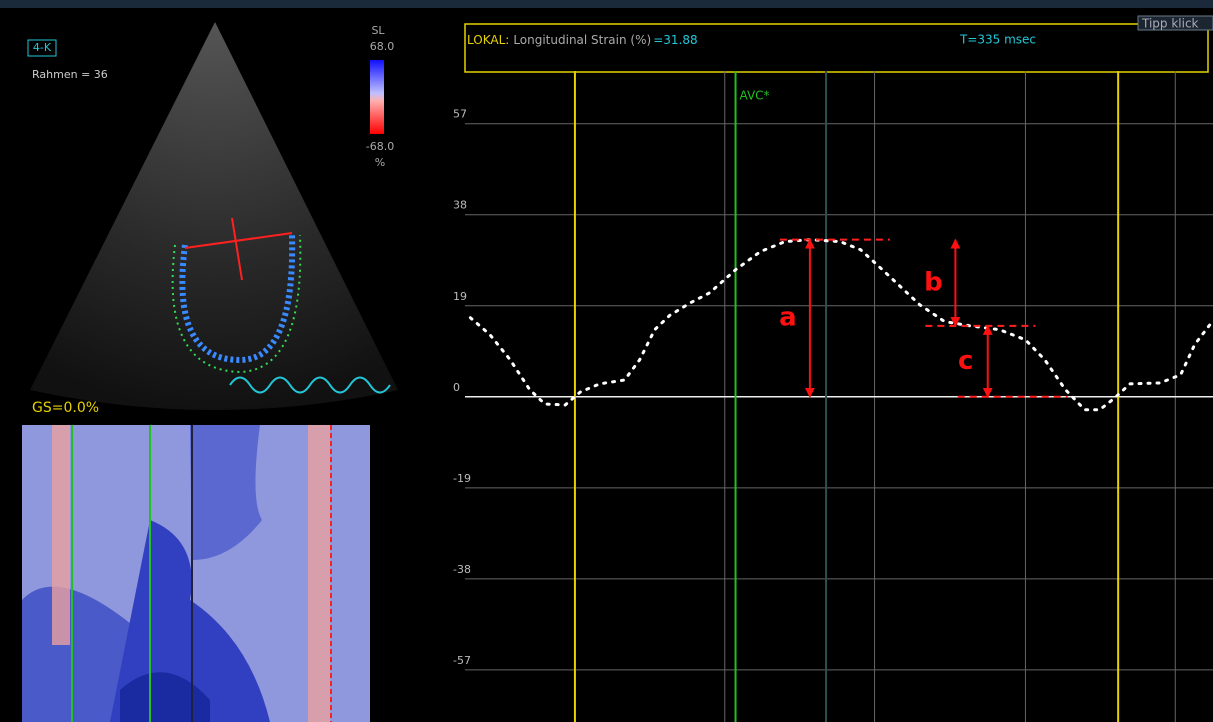  Describe the element at coordinates (382, 46) in the screenshot. I see `scale-max: 68.0` at that location.